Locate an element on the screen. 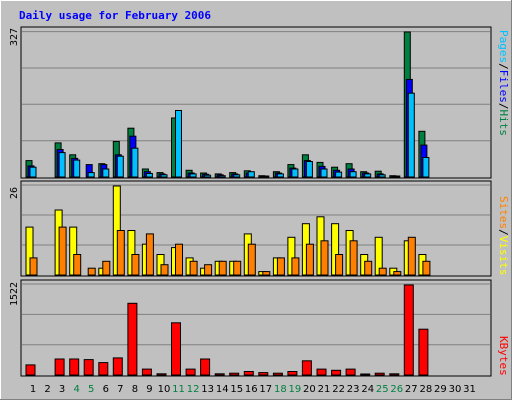 The image size is (512, 400). svg-text: Pages/Files/Hits is located at coordinates (503, 83).